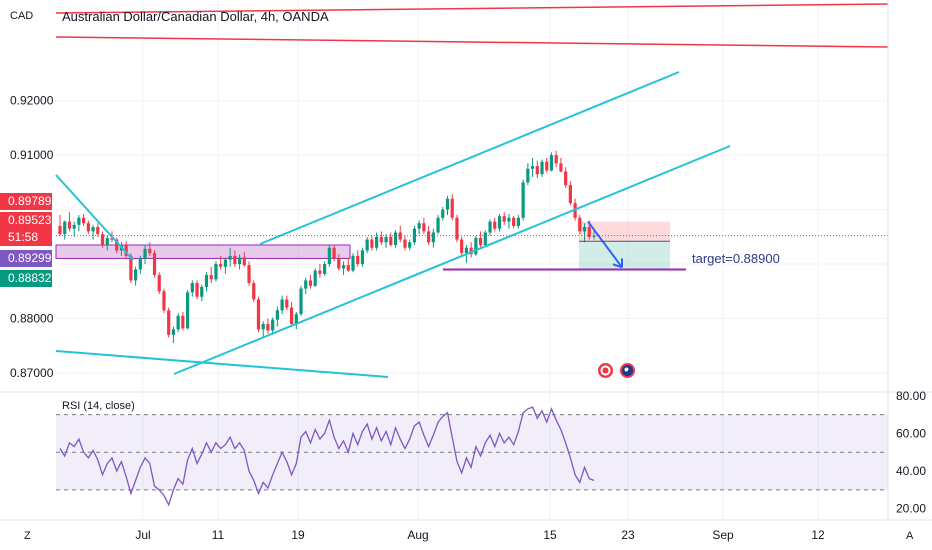  Describe the element at coordinates (32, 101) in the screenshot. I see `y-tick-label: 0.92000` at that location.